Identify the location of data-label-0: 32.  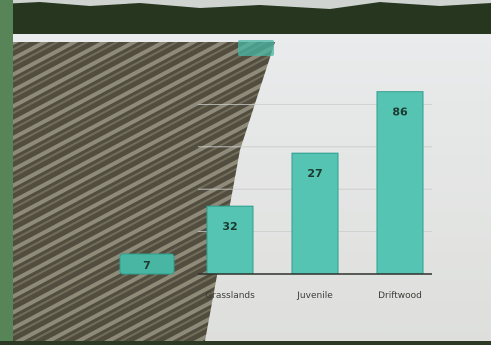
(229, 226).